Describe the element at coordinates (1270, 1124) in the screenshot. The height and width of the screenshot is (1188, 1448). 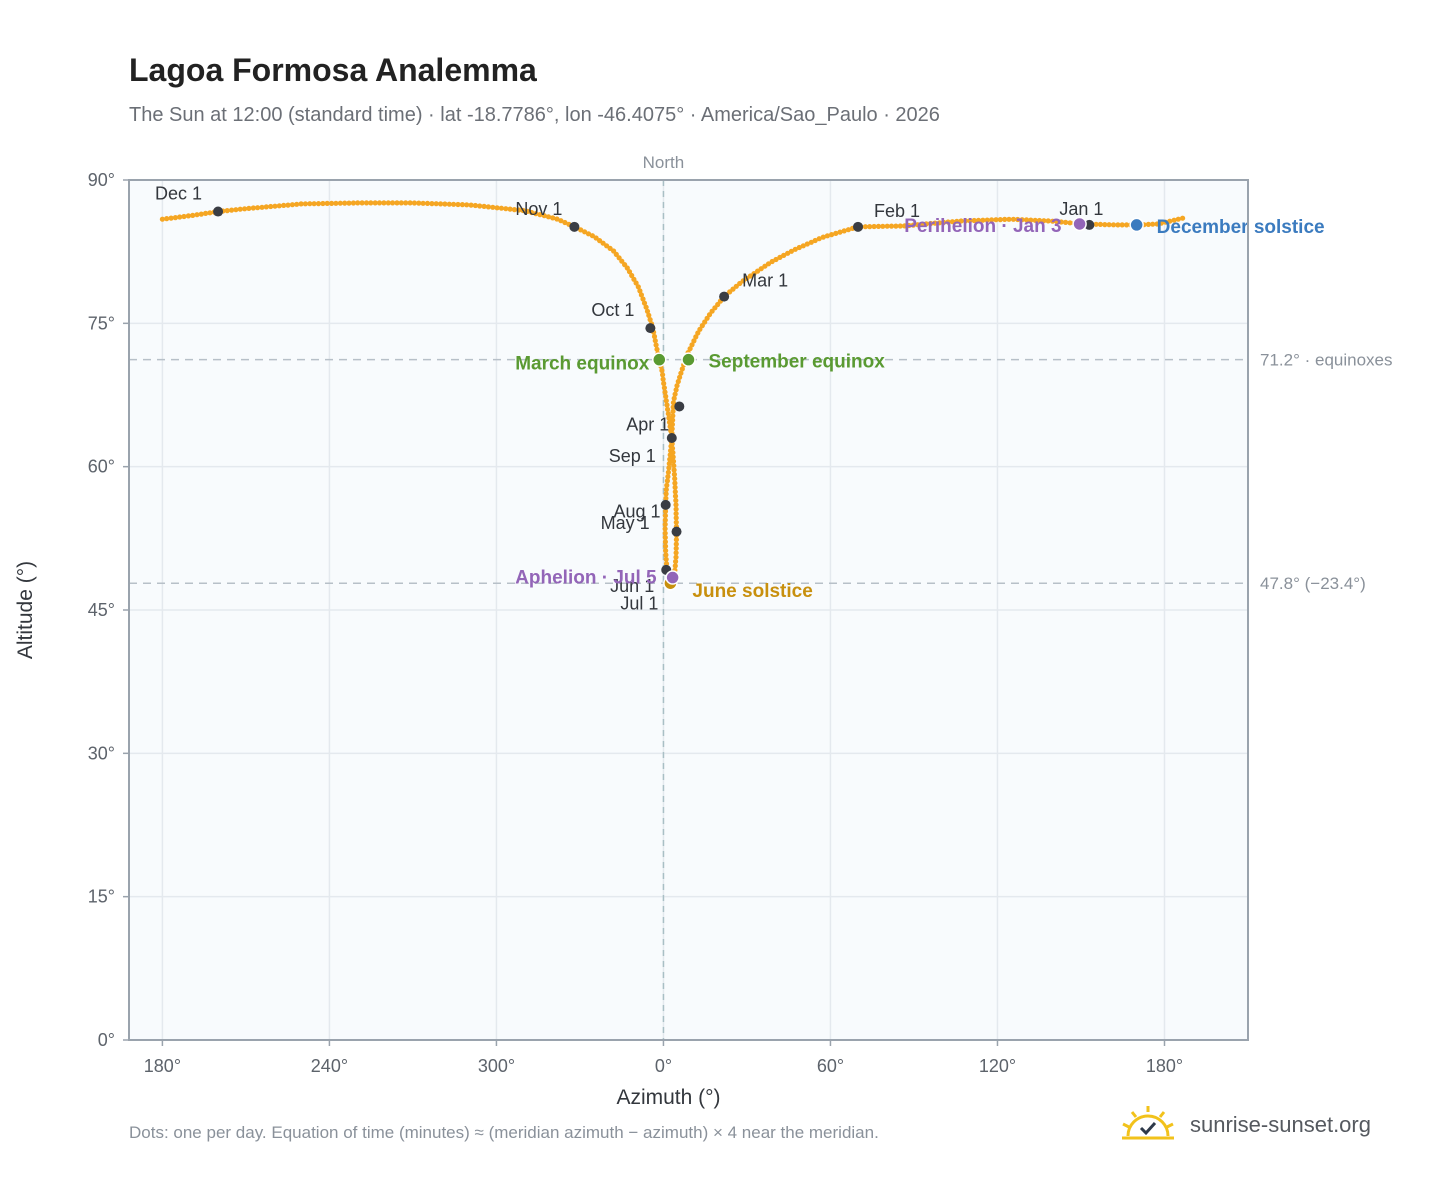
I see `brand-logo: sunrise-sunset.org` at that location.